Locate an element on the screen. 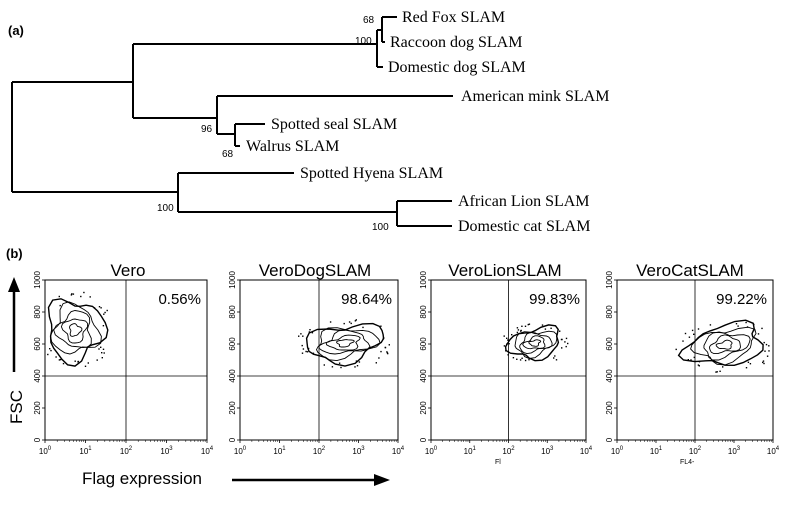  bootstrap-value: 68 is located at coordinates (369, 20).